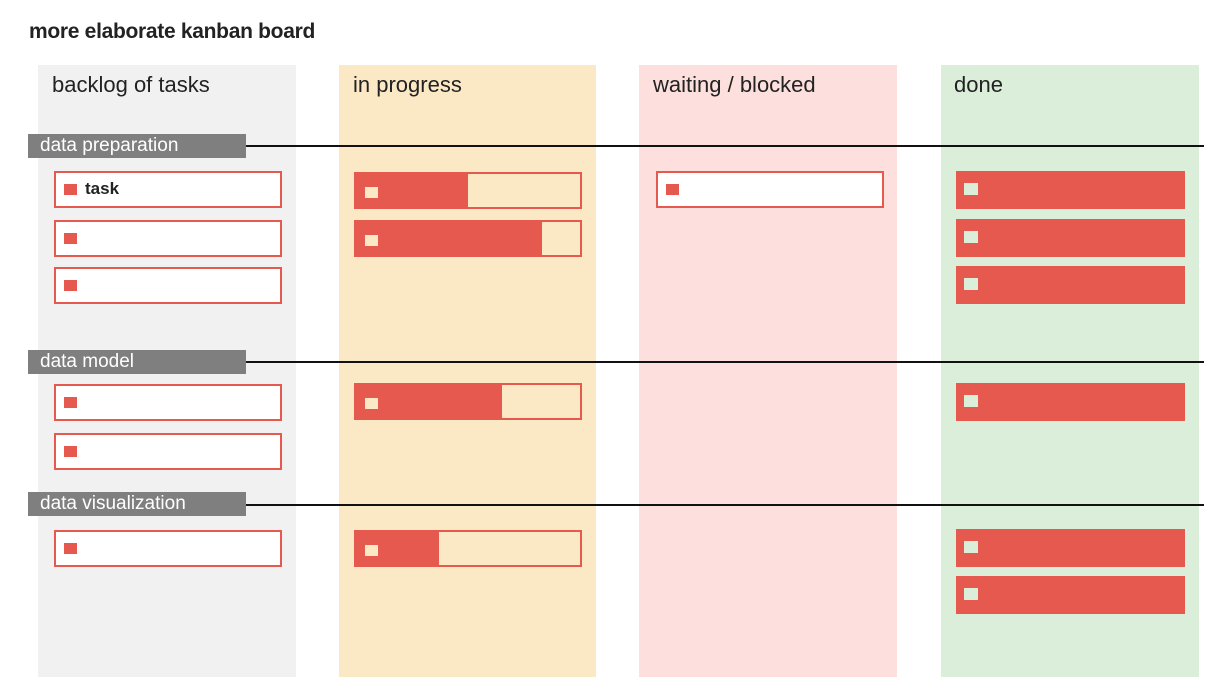  I want to click on blocked-card, so click(770, 189).